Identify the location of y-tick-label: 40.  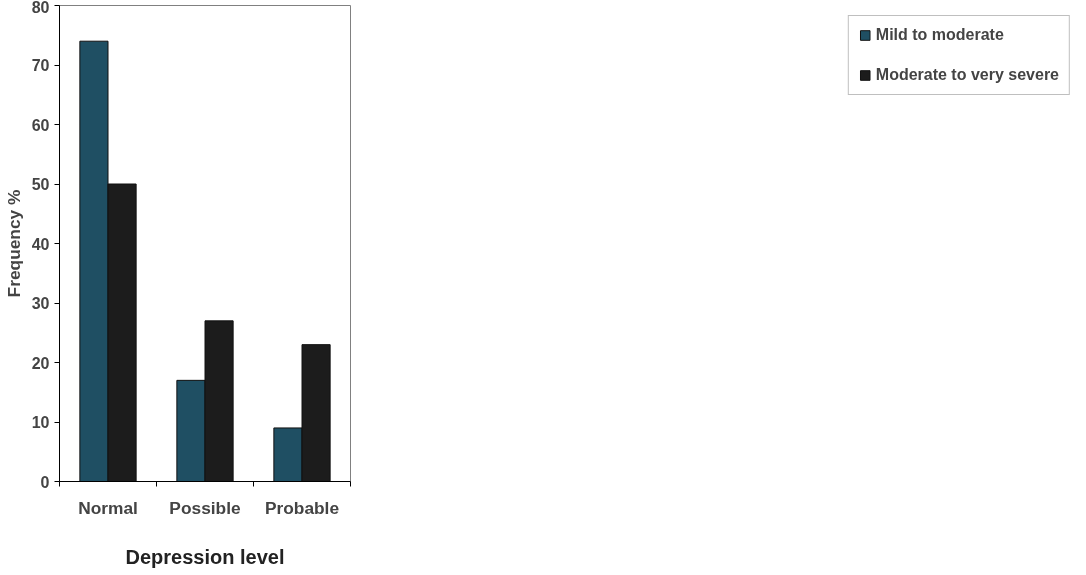
(40, 244).